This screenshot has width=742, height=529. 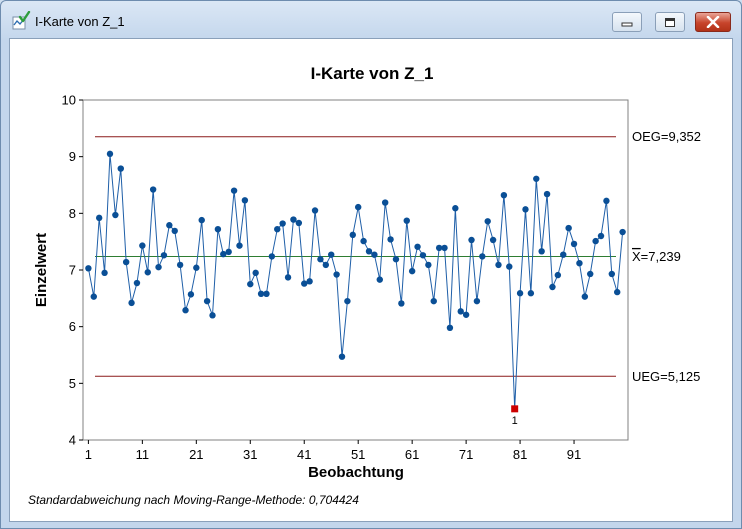 I want to click on x-tick-label: 81, so click(x=520, y=454).